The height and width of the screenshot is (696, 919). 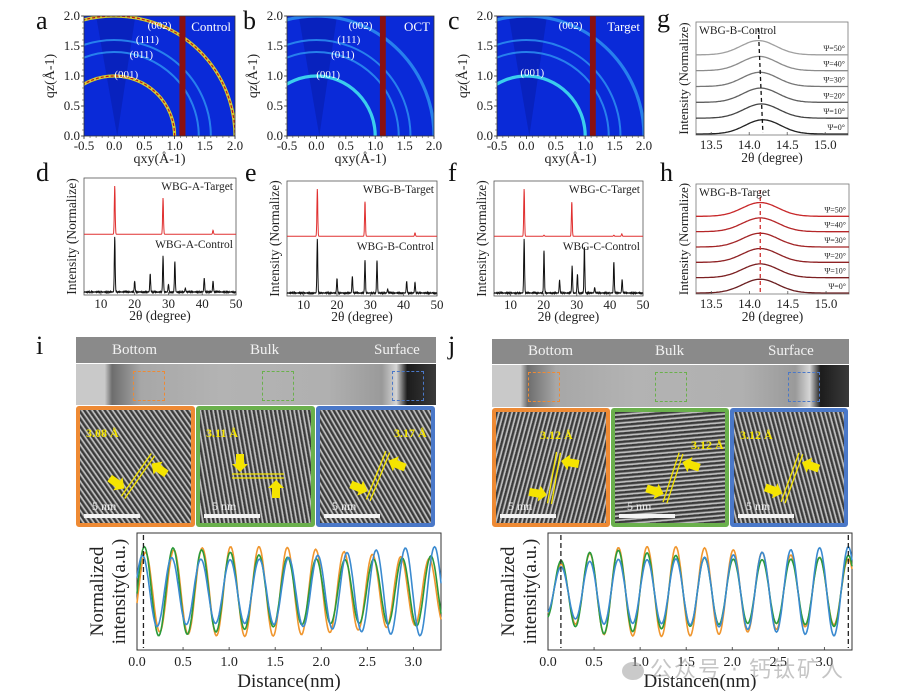 I want to click on x-axis-label: qxy(Å-1), so click(x=570, y=159).